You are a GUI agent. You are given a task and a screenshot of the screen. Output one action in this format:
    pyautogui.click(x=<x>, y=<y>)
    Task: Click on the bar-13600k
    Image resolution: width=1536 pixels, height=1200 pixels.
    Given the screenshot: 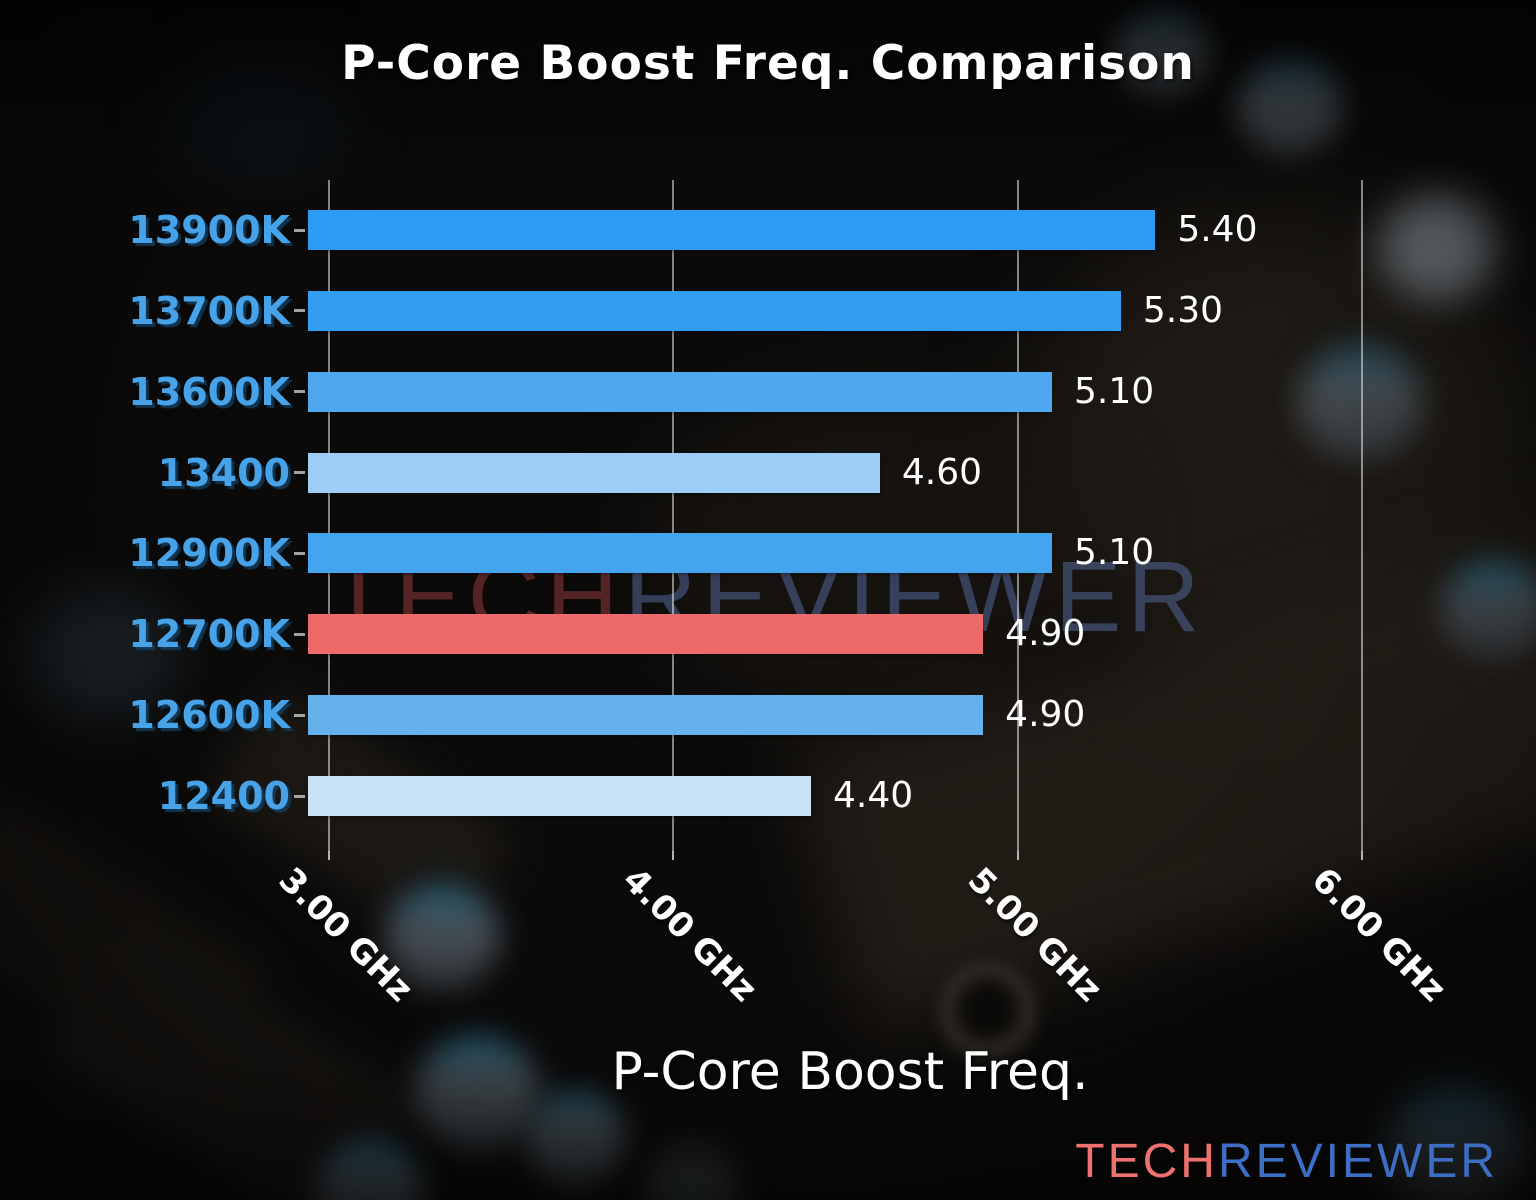 What is the action you would take?
    pyautogui.click(x=680, y=391)
    